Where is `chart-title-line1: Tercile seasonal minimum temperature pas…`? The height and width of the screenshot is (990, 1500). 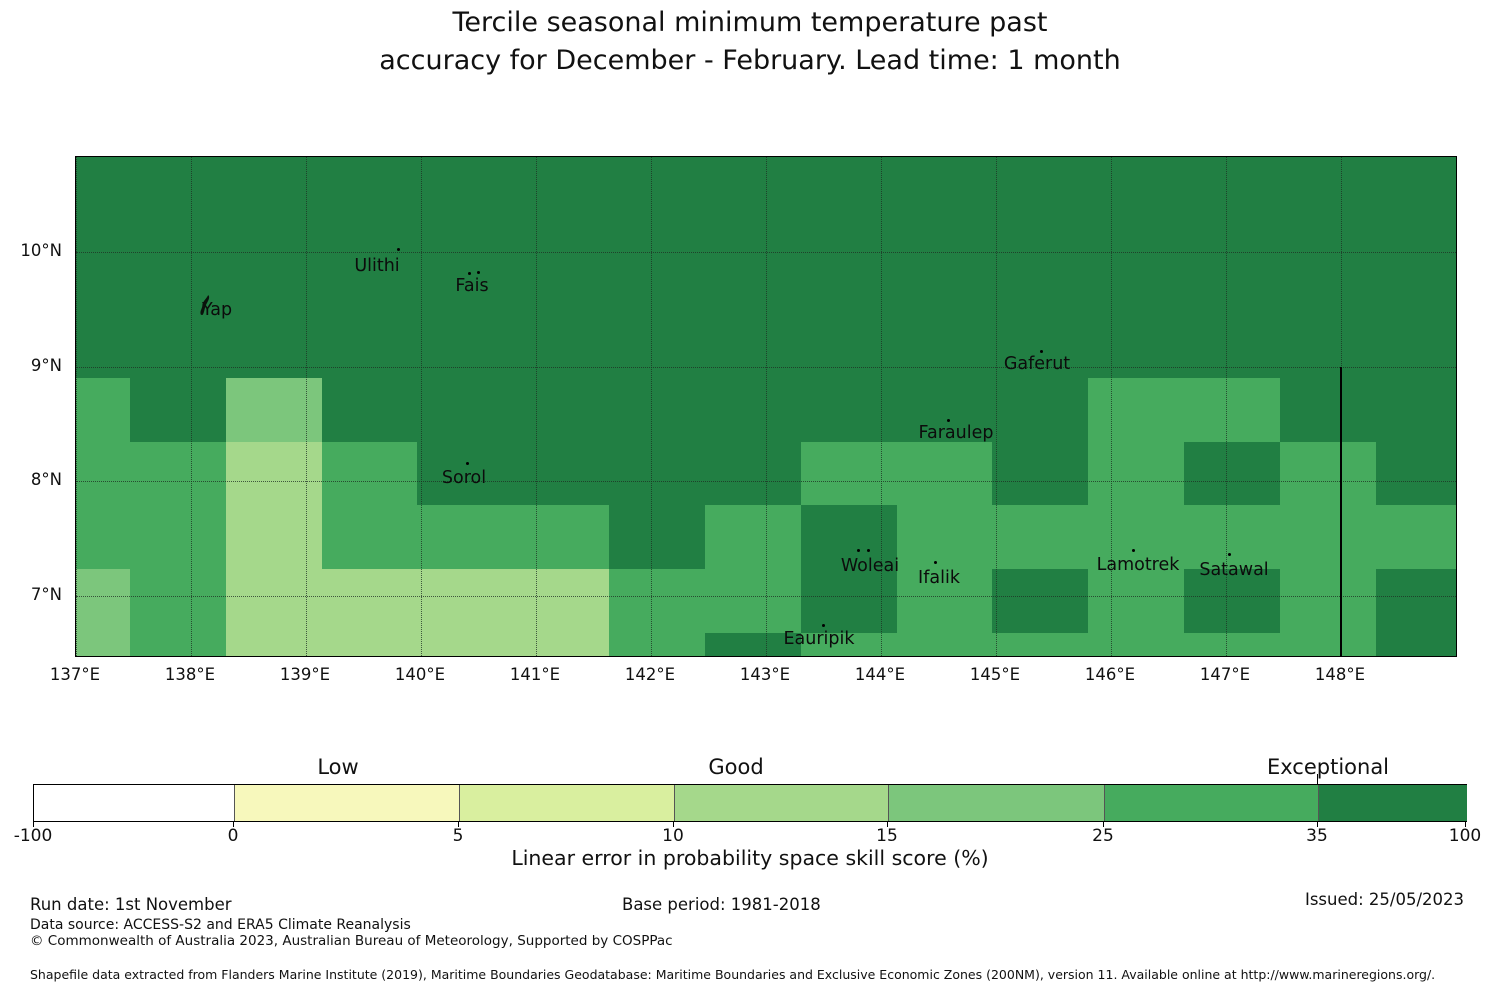
chart-title-line1: Tercile seasonal minimum temperature pas… is located at coordinates (750, 22).